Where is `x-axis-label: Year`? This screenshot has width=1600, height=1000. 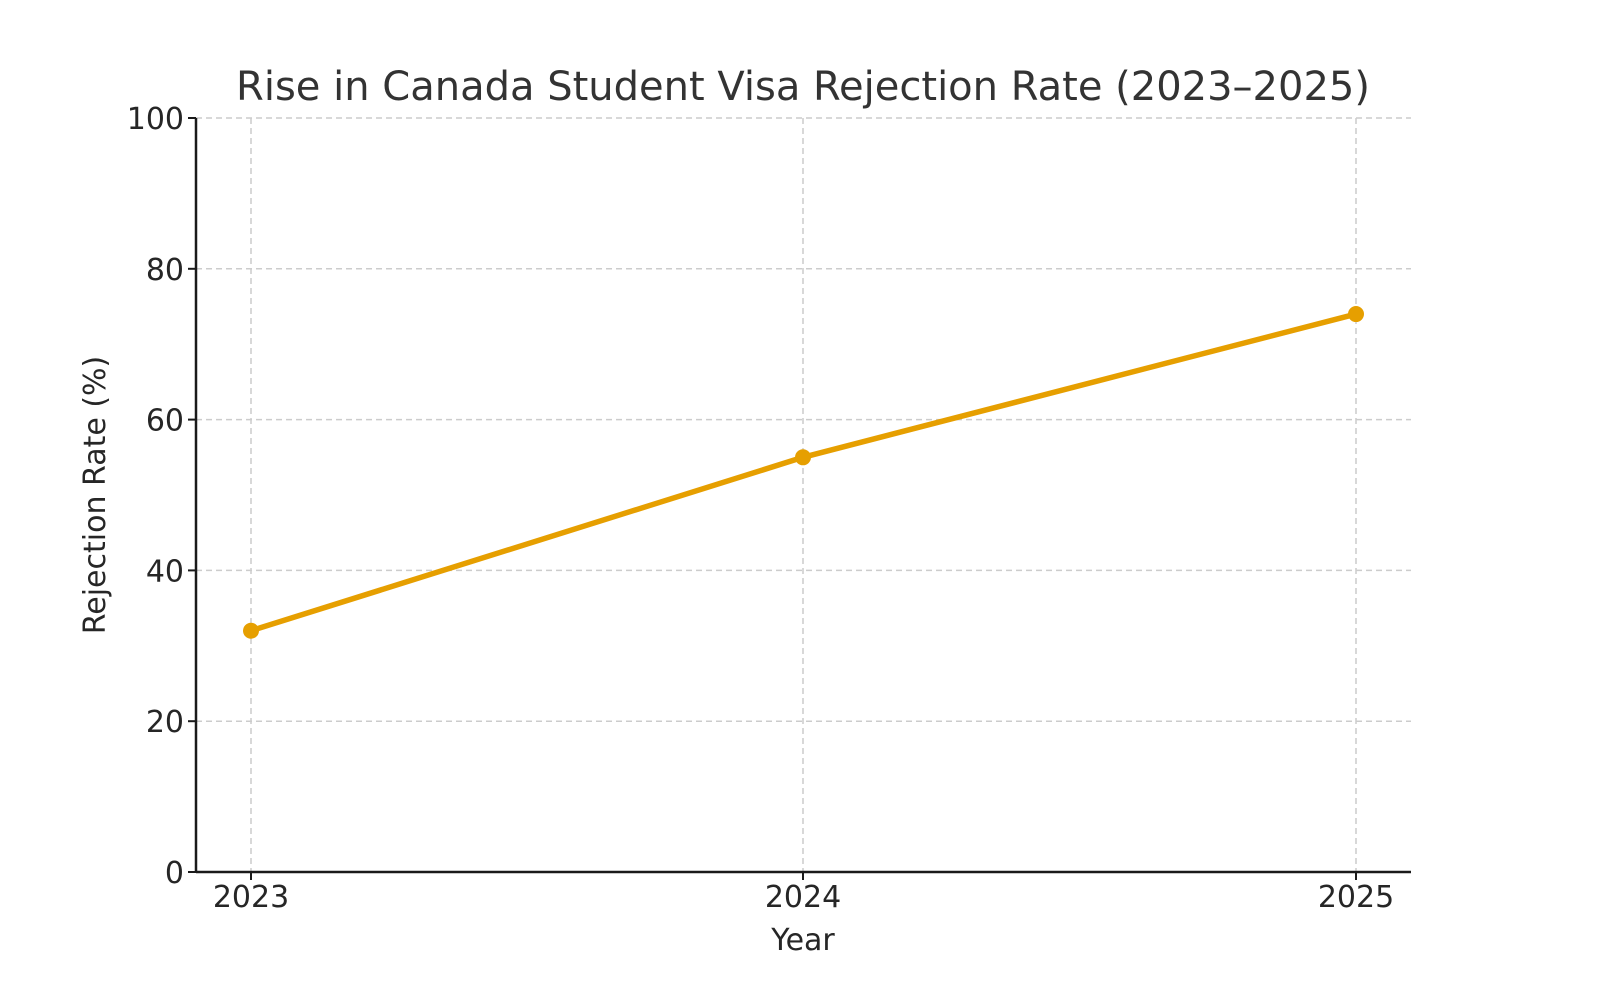 x-axis-label: Year is located at coordinates (802, 940).